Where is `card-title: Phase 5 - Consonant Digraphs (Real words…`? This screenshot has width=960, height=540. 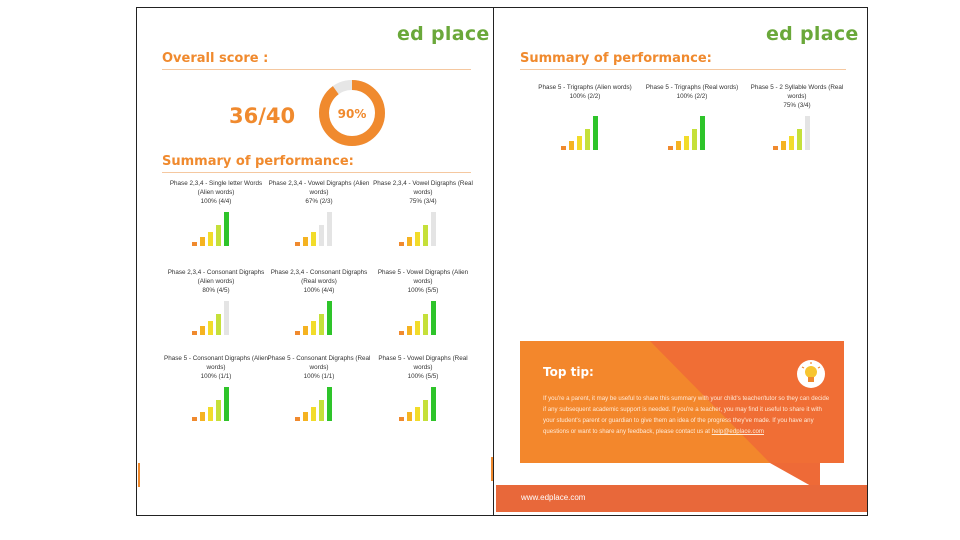 card-title: Phase 5 - Consonant Digraphs (Real words… is located at coordinates (319, 363).